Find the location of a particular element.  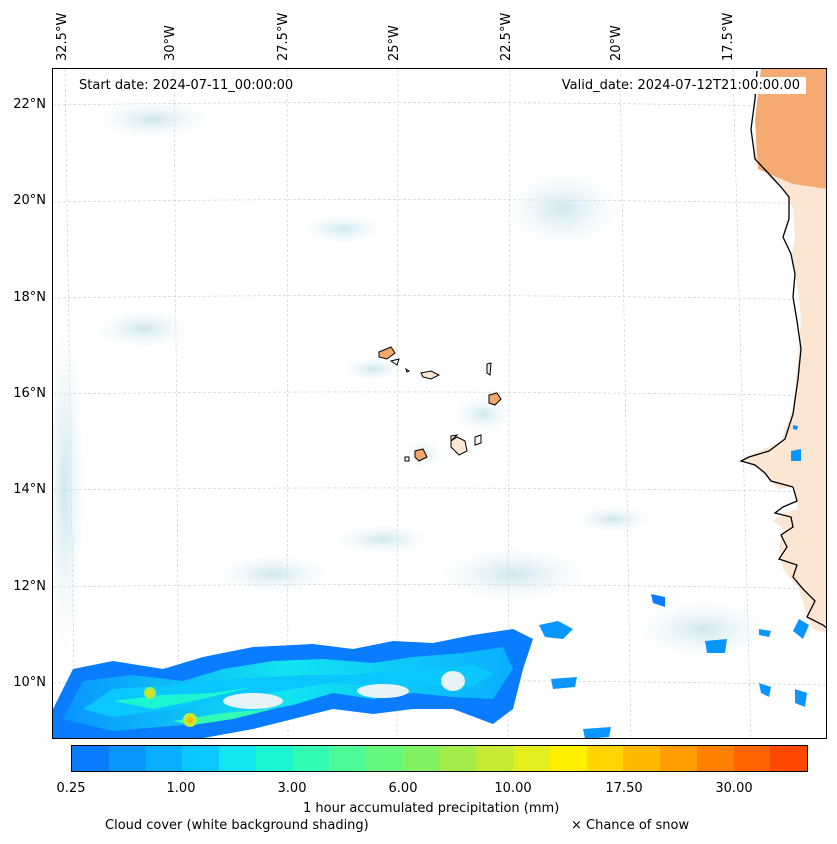

colorbar-tick-label: 6.00 is located at coordinates (403, 788).